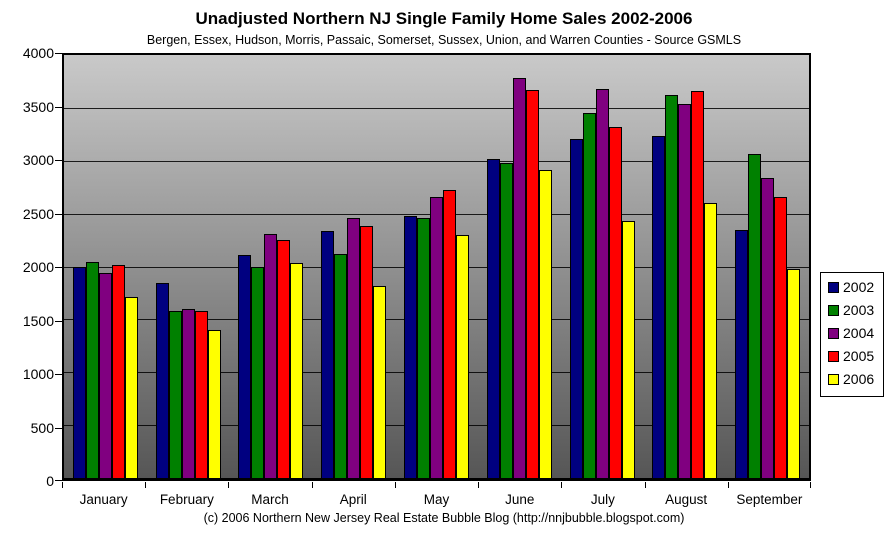 The width and height of the screenshot is (888, 538). I want to click on bar-may-2002, so click(410, 346).